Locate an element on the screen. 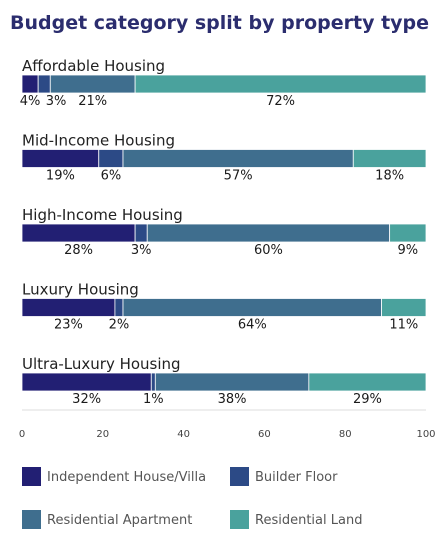 This screenshot has width=445, height=548. category-label: Affordable Housing is located at coordinates (93, 66).